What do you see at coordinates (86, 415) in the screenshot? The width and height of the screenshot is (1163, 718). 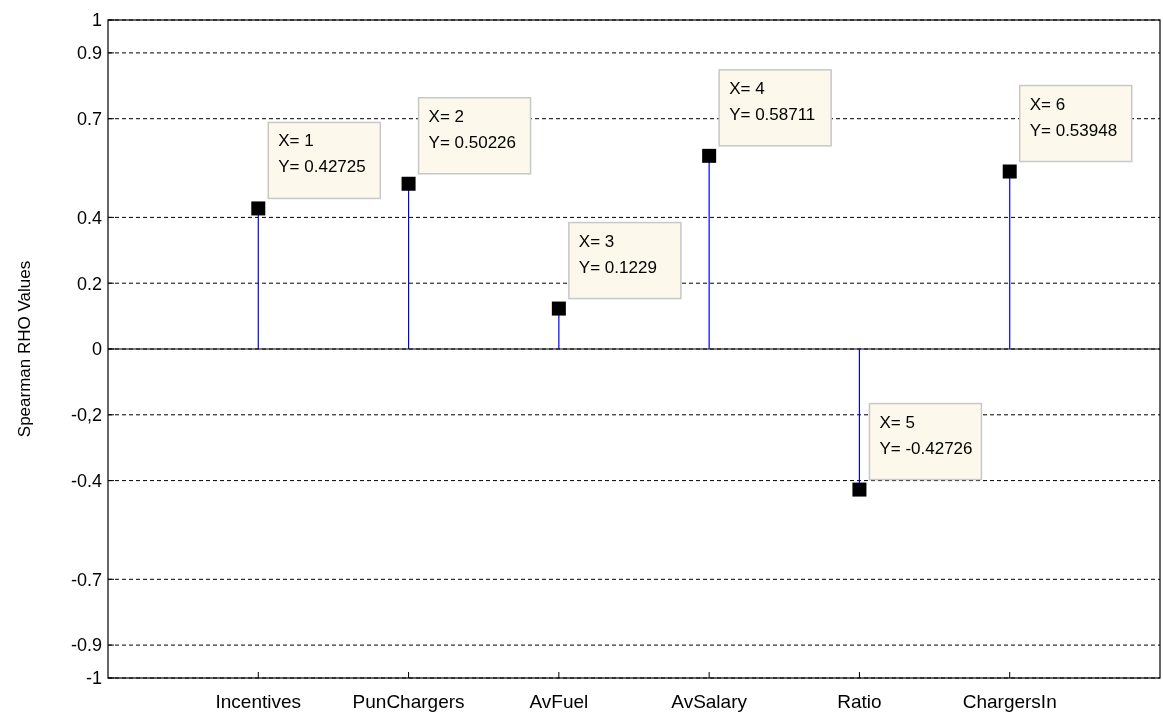 I see `y-tick-label: -0,2` at bounding box center [86, 415].